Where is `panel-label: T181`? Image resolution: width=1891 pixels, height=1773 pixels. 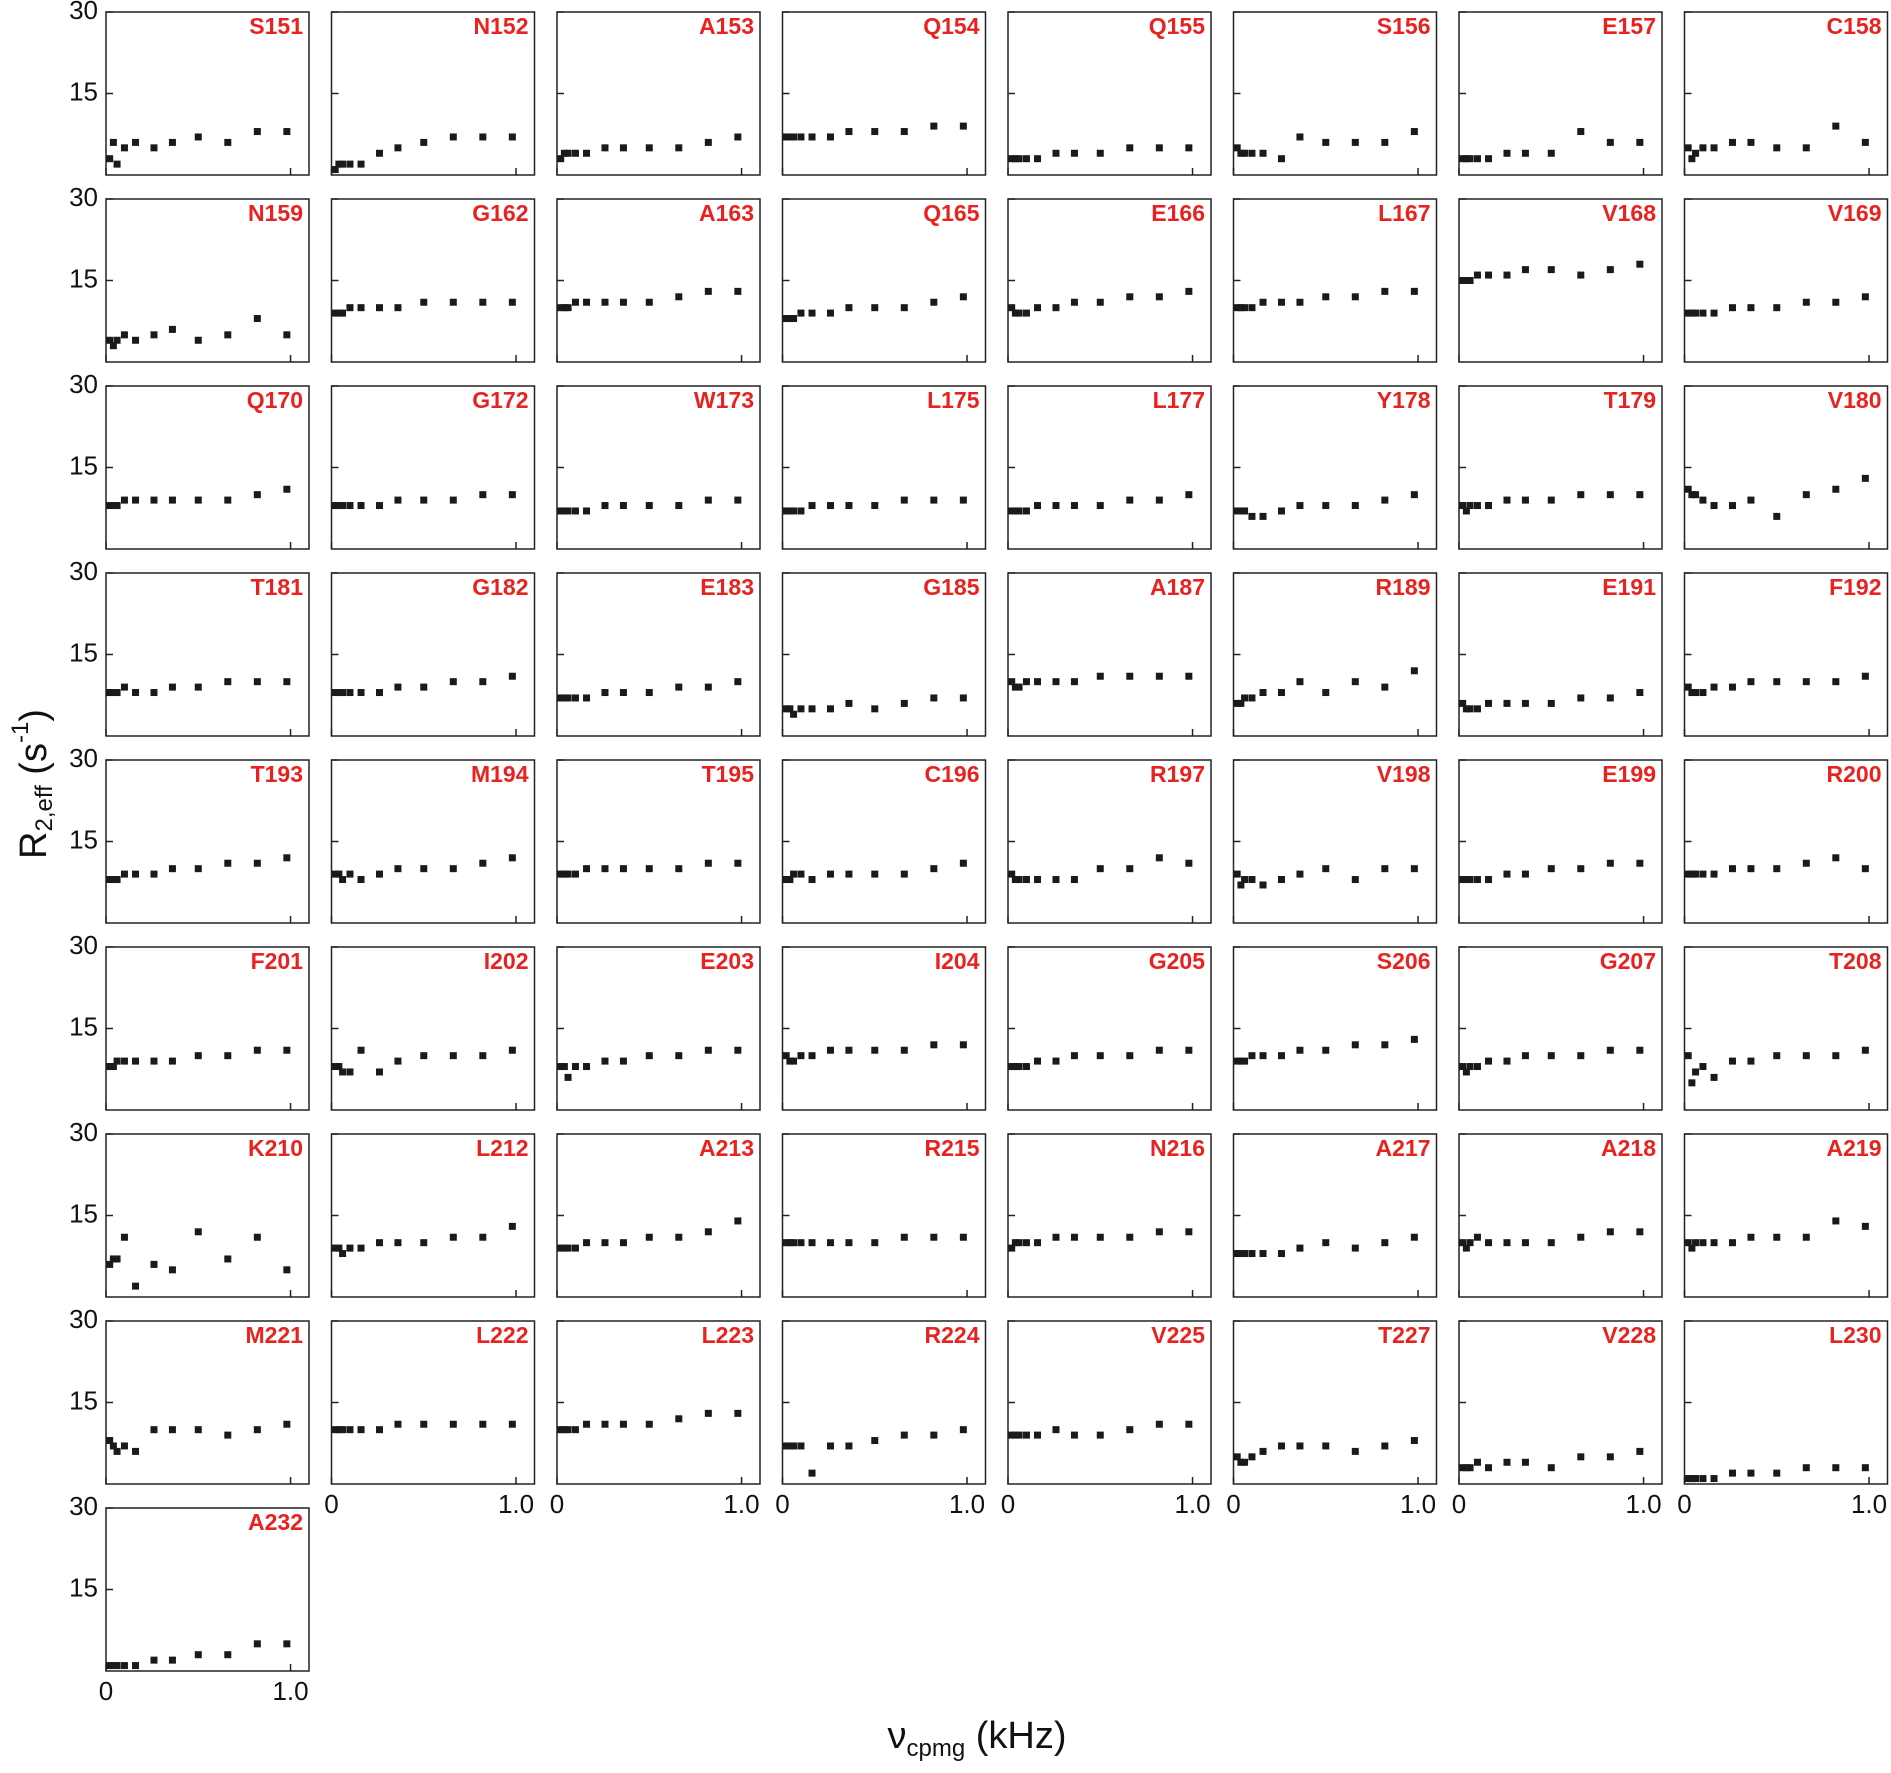 panel-label: T181 is located at coordinates (277, 587).